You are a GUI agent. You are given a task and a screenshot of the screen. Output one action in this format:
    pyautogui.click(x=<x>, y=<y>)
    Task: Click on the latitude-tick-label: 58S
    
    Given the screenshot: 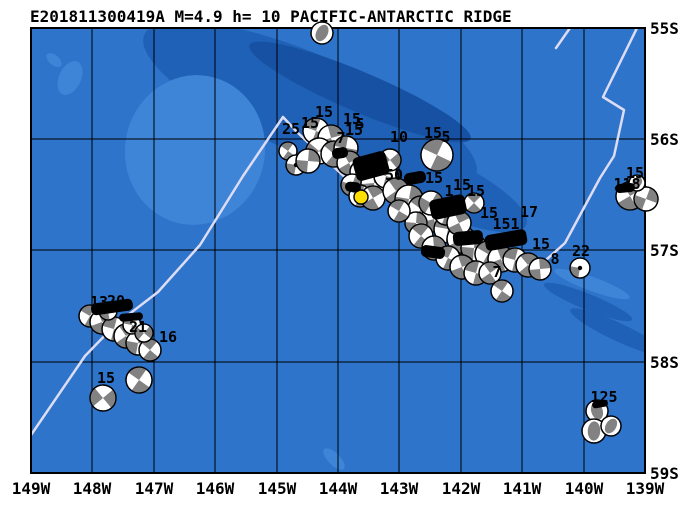 What is the action you would take?
    pyautogui.click(x=664, y=362)
    